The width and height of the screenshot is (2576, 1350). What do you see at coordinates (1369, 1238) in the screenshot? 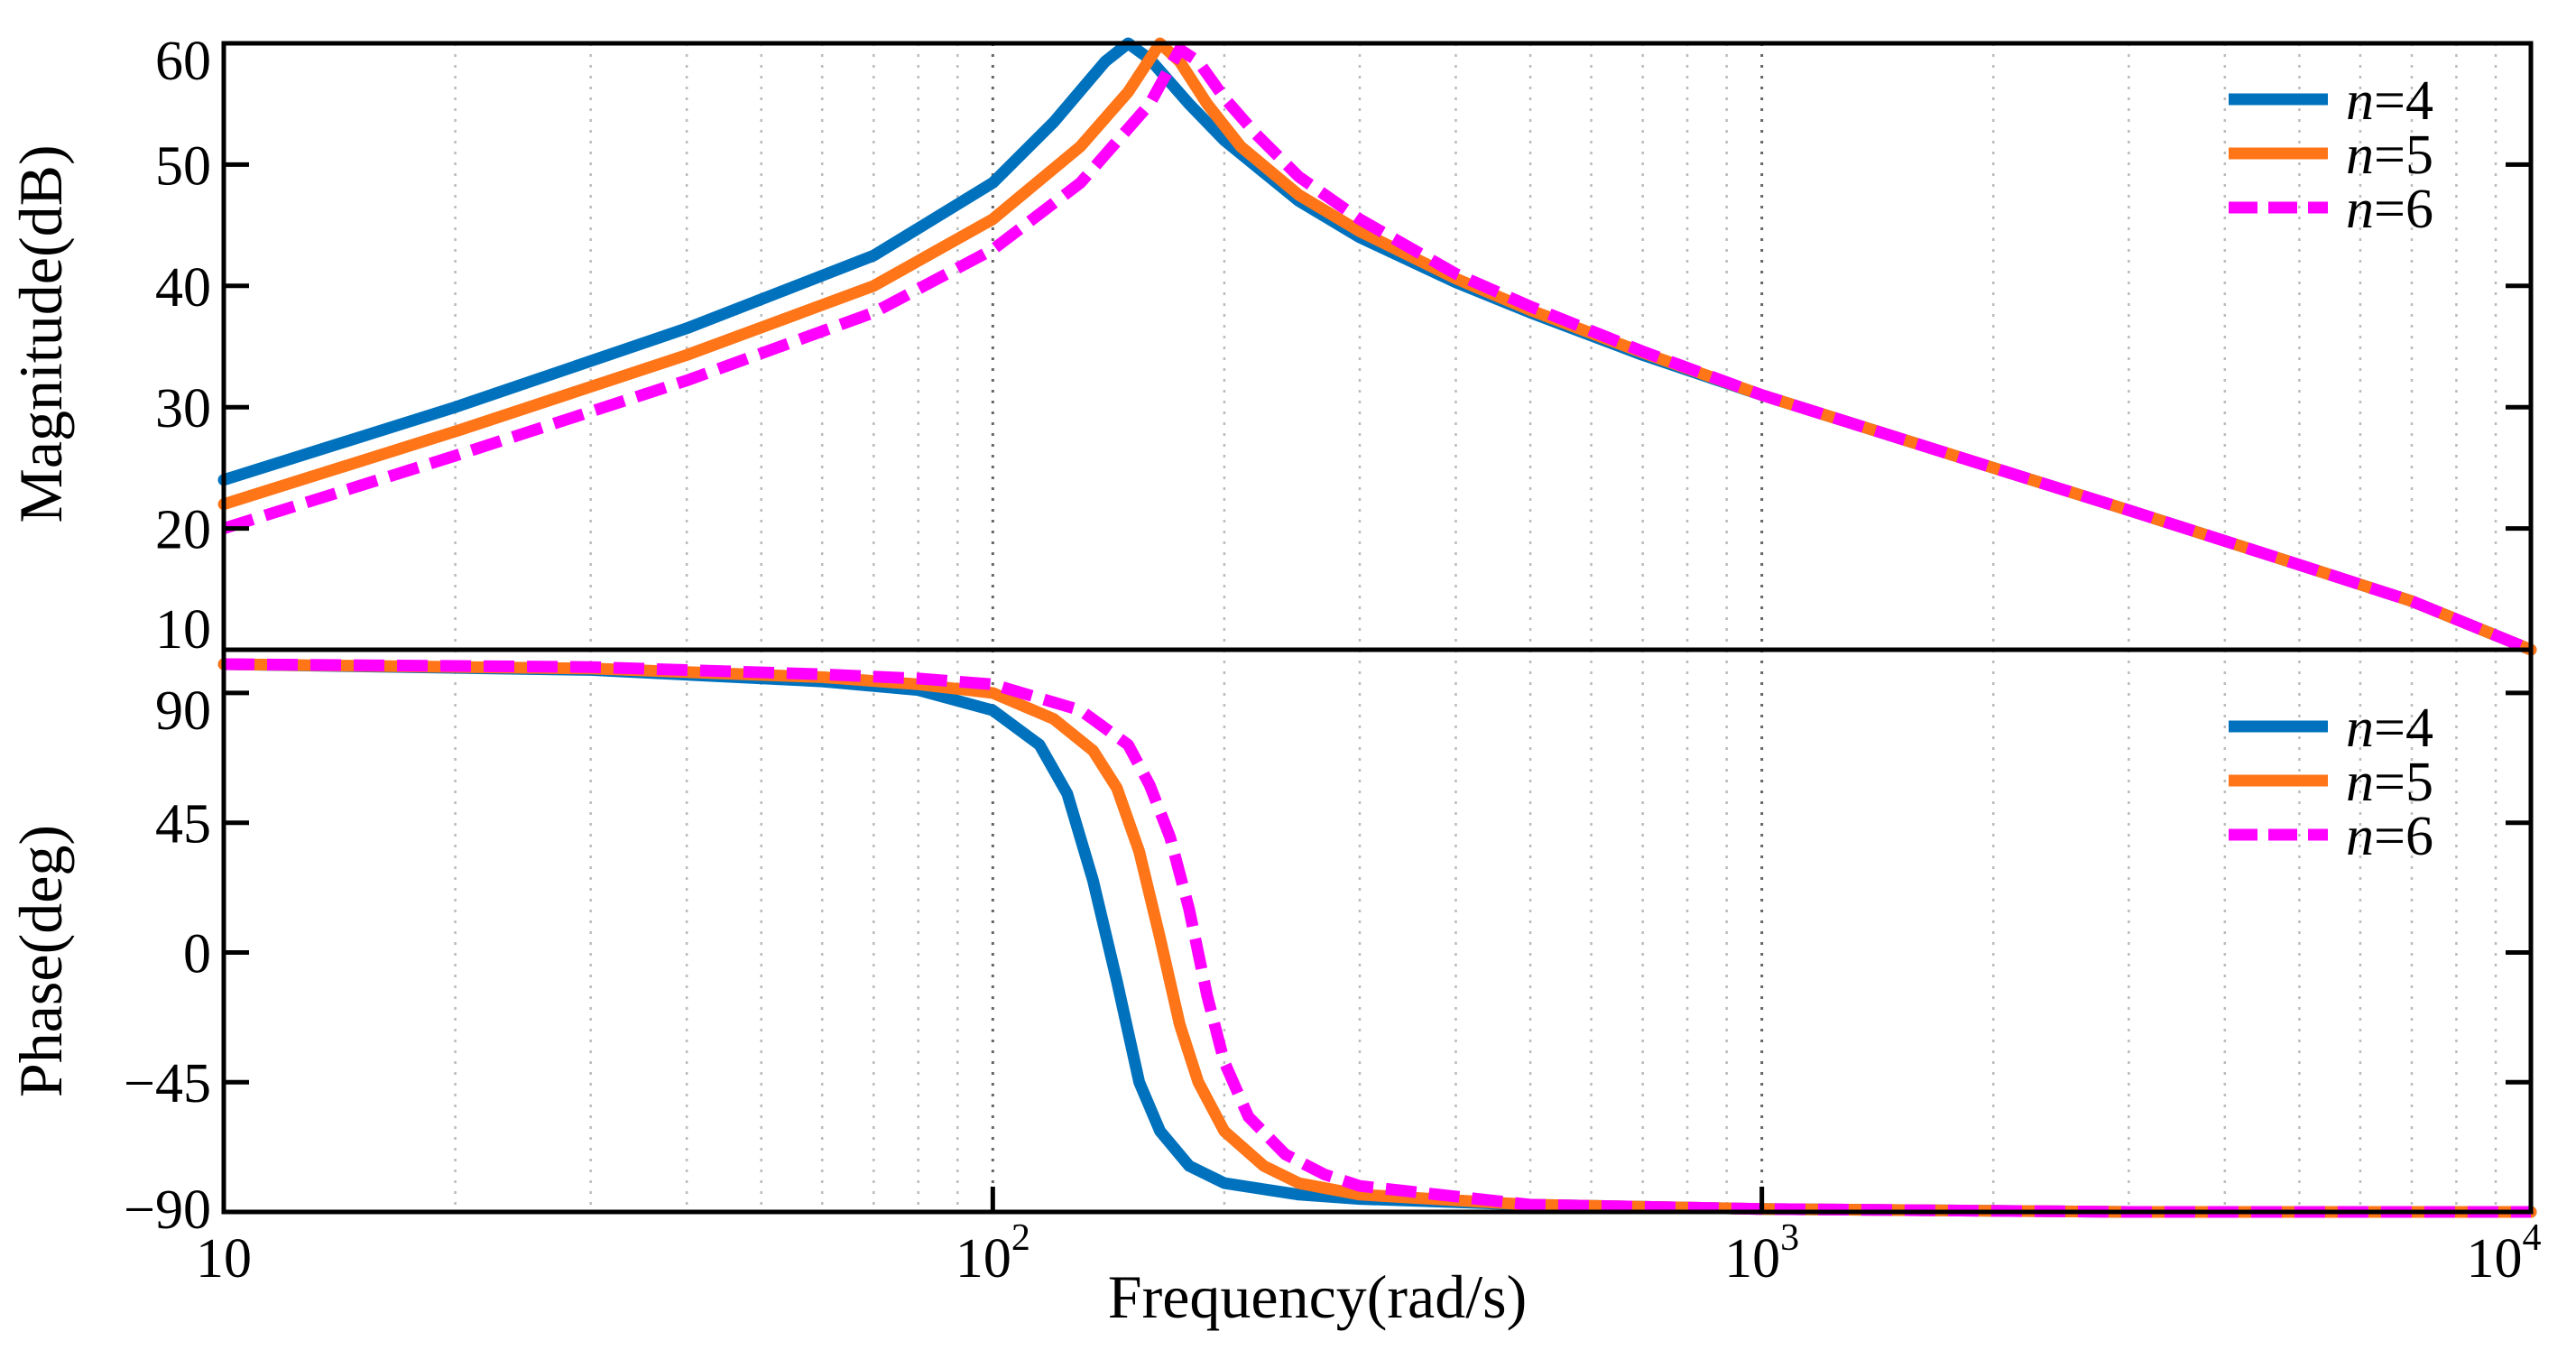
I see `frequency-tick-labels: 10 10² 10³ 10⁴` at bounding box center [1369, 1238].